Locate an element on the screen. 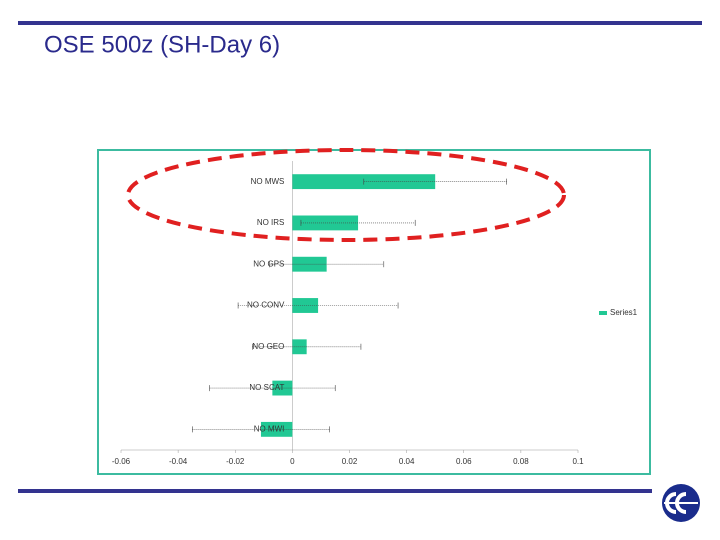 This screenshot has width=720, height=540. logo is located at coordinates (681, 503).